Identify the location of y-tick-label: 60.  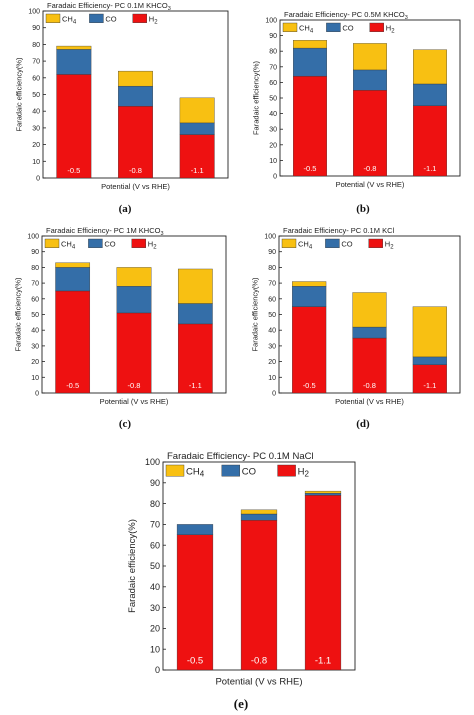
(155, 545).